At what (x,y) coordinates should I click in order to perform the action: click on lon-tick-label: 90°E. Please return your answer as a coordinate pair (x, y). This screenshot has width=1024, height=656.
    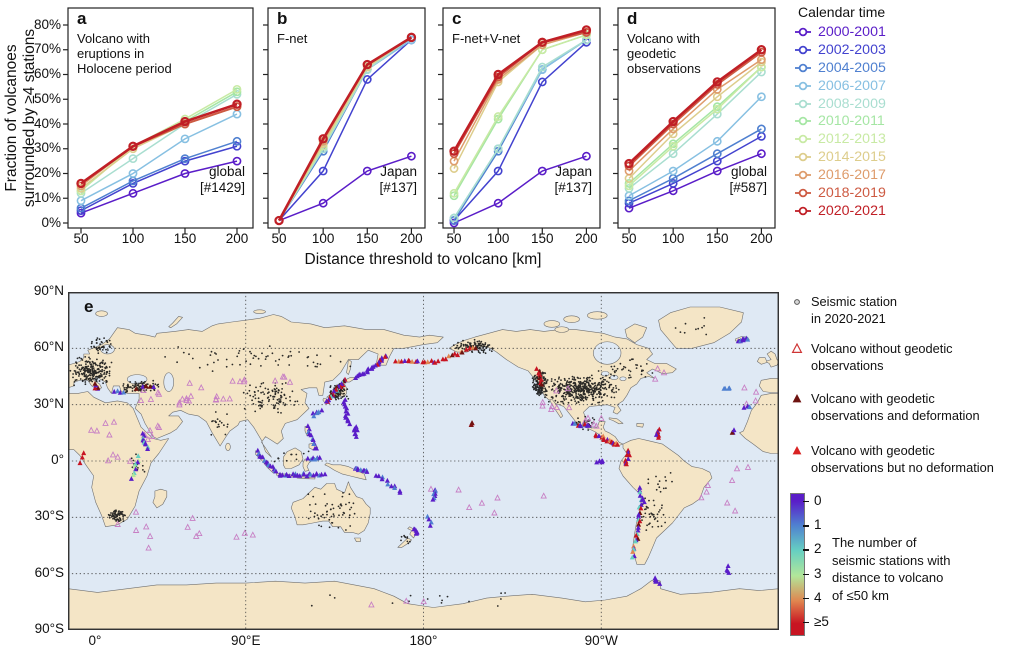
    Looking at the image, I should click on (246, 640).